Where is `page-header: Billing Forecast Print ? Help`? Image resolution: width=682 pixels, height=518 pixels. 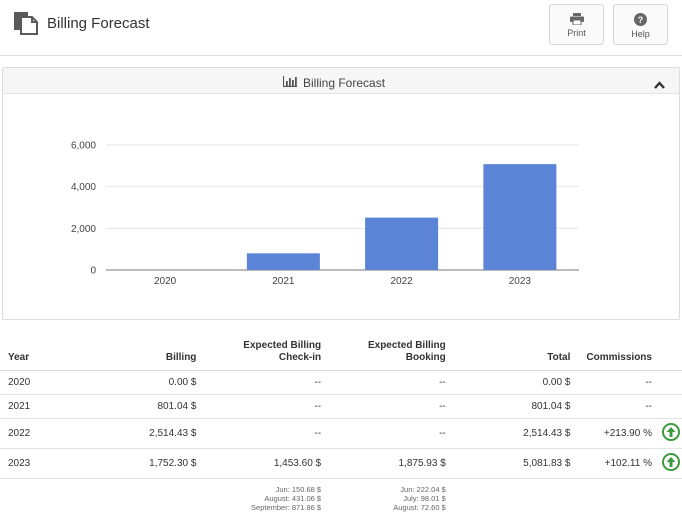 page-header: Billing Forecast Print ? Help is located at coordinates (341, 28).